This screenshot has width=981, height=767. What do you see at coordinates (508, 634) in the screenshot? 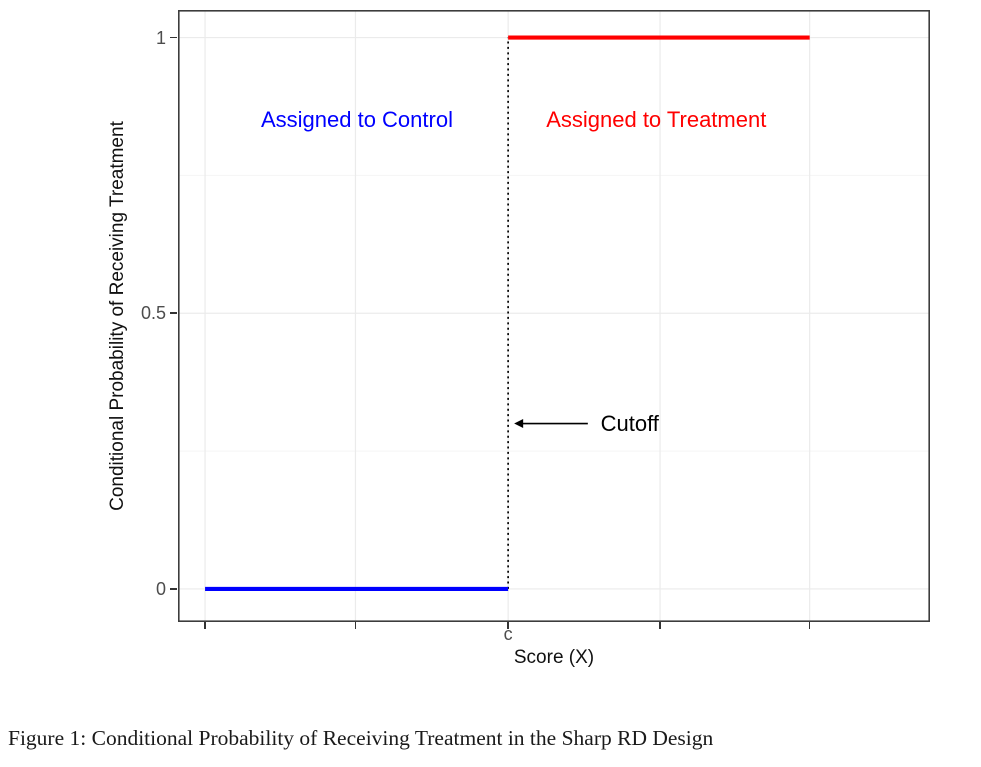
I see `x-tick-label: c` at bounding box center [508, 634].